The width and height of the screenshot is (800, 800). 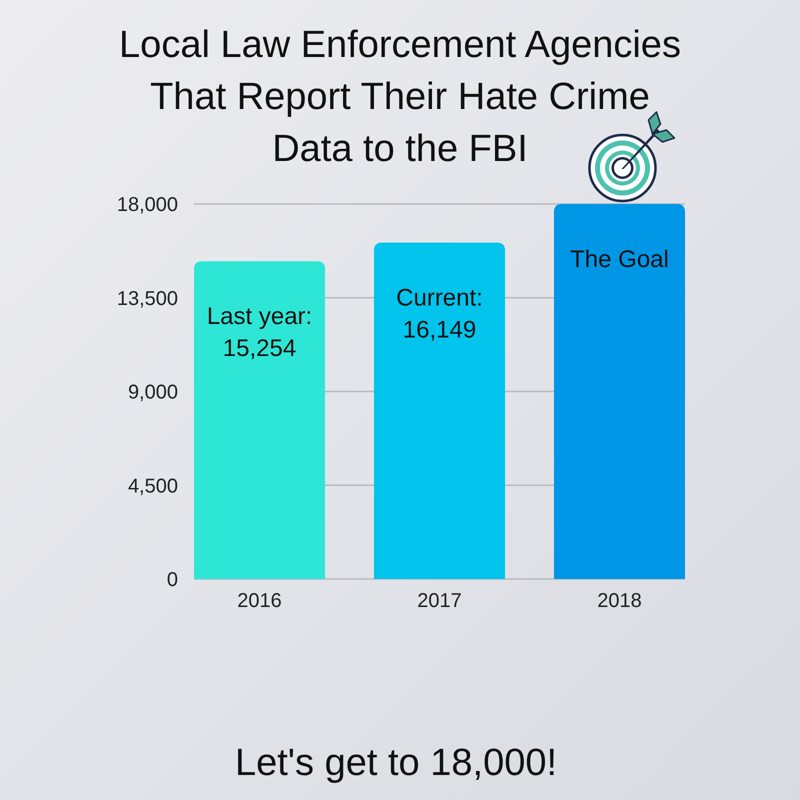 What do you see at coordinates (400, 97) in the screenshot?
I see `chart-title: Local Law Enforcement Agencies That Report Their Hate Crime Data to the FBI` at bounding box center [400, 97].